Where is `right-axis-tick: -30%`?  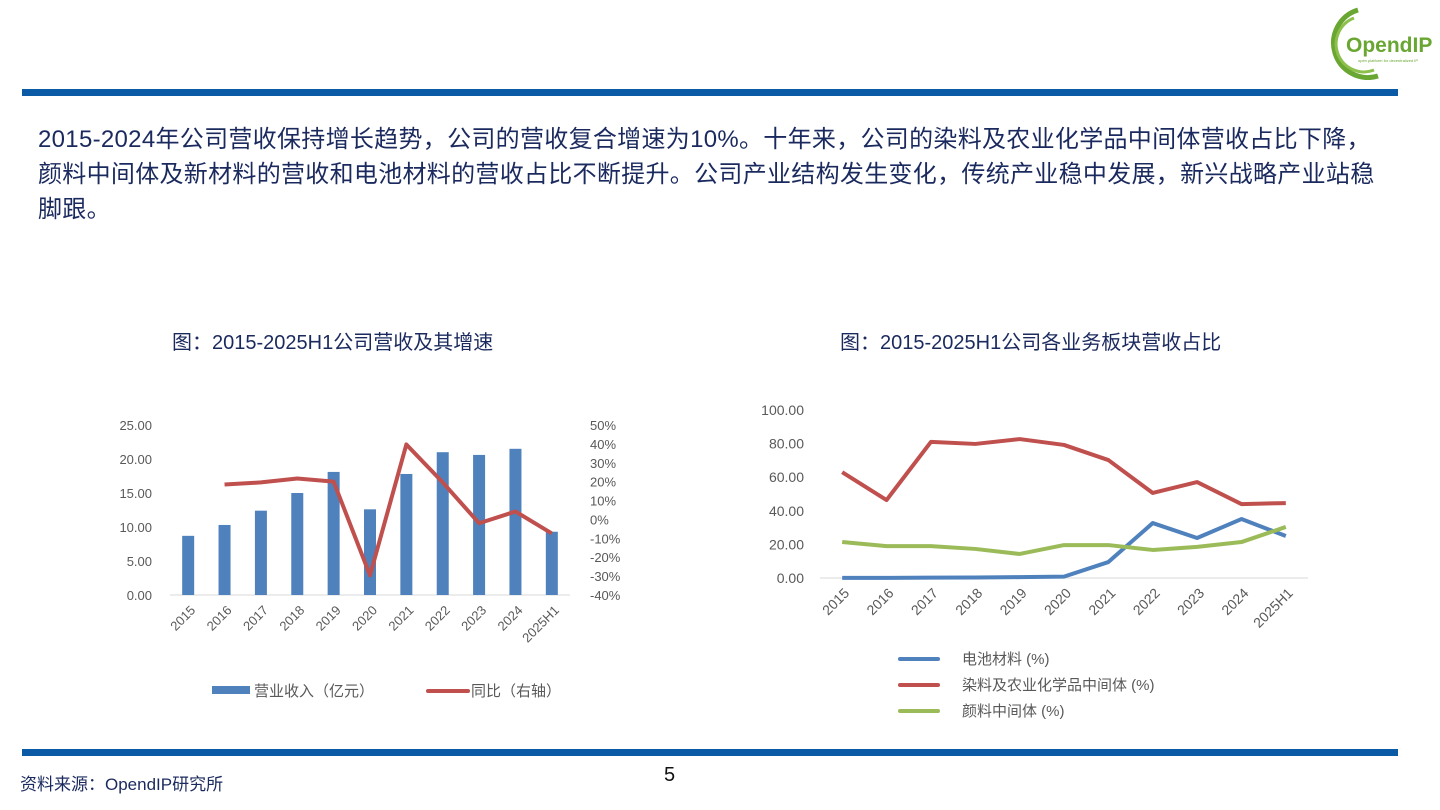
right-axis-tick: -30% is located at coordinates (605, 576).